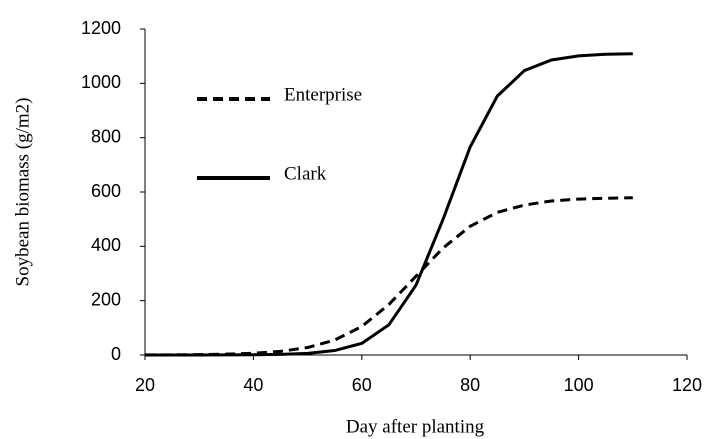 This screenshot has height=439, width=714. What do you see at coordinates (305, 173) in the screenshot?
I see `legend-label: Clark` at bounding box center [305, 173].